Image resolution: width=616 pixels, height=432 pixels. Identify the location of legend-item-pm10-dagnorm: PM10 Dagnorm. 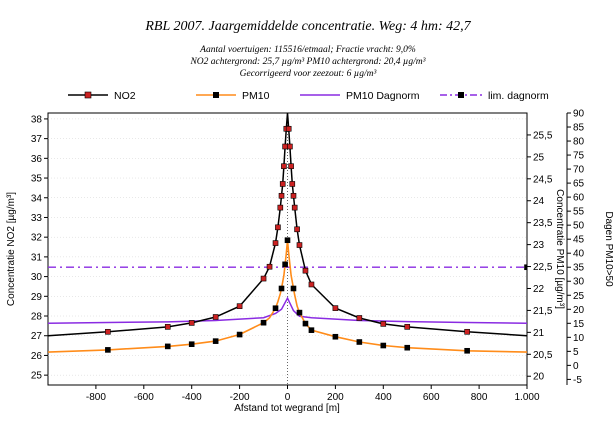
(360, 96).